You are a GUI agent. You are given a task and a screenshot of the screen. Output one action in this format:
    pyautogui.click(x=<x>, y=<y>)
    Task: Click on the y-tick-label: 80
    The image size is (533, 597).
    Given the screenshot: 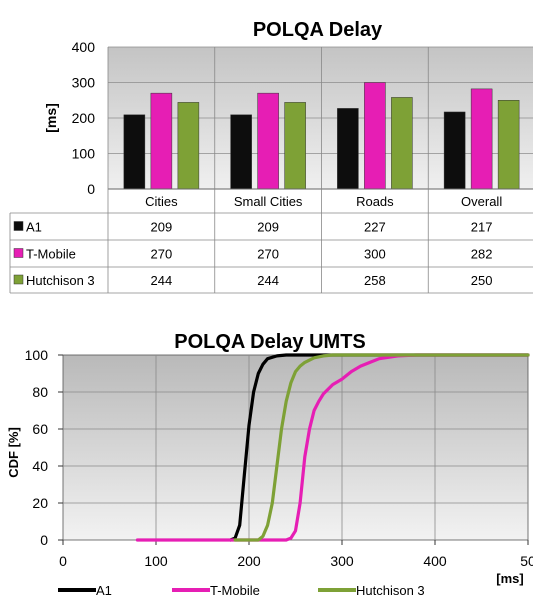 What is the action you would take?
    pyautogui.click(x=40, y=392)
    